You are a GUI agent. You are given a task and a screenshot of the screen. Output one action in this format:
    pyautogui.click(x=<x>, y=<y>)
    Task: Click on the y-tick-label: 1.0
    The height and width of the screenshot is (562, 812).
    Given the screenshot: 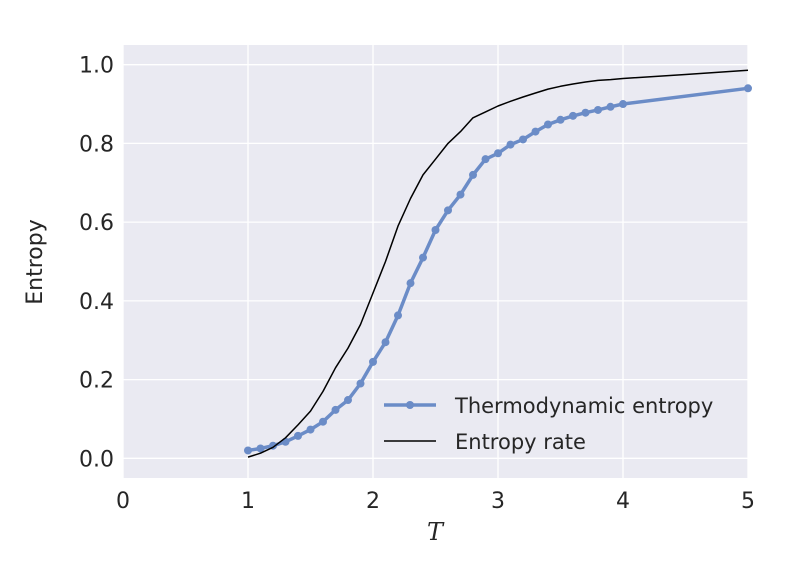 What is the action you would take?
    pyautogui.click(x=96, y=66)
    